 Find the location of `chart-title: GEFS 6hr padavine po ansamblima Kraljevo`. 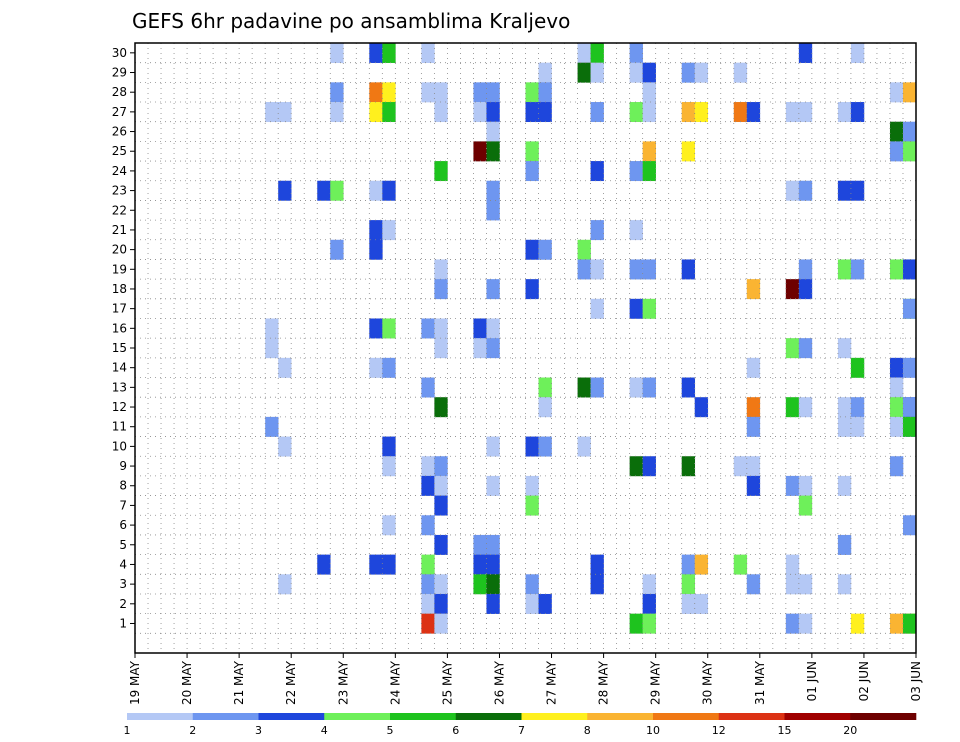

chart-title: GEFS 6hr padavine po ansamblima Kraljevo is located at coordinates (351, 21).